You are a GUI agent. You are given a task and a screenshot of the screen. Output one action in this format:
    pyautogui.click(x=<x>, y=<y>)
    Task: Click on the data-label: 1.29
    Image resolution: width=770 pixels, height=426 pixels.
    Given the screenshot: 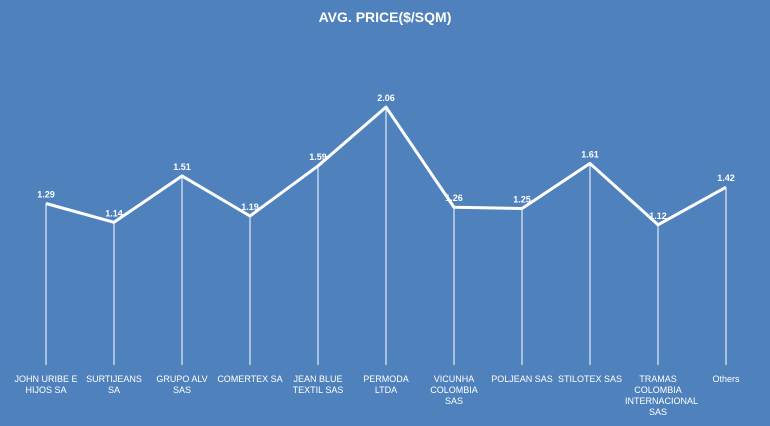 What is the action you would take?
    pyautogui.click(x=46, y=194)
    